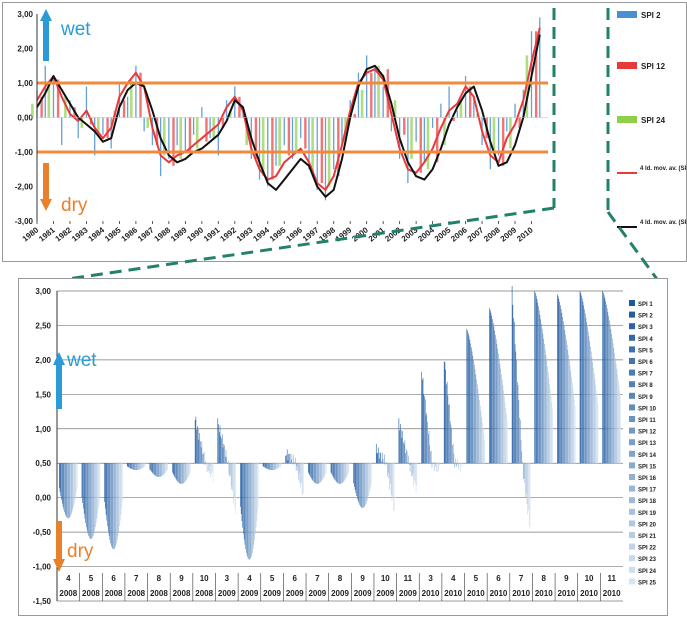 The height and width of the screenshot is (620, 687). Describe the element at coordinates (647, 433) in the screenshot. I see `bottom-legend-label: SPI 12` at that location.